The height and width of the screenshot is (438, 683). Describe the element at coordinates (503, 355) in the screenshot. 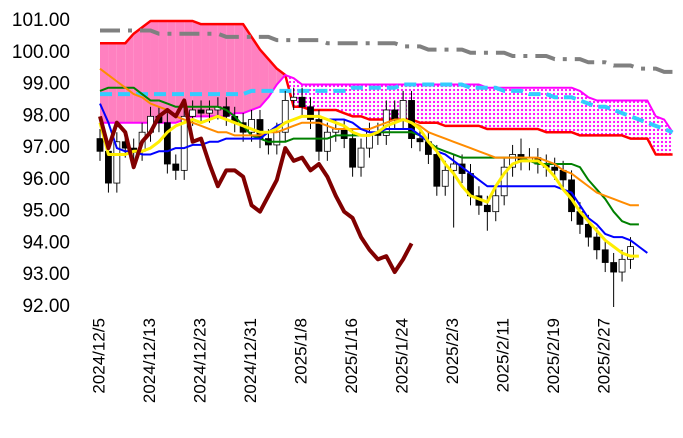

I see `x-tick-label: 2025/2/11` at that location.